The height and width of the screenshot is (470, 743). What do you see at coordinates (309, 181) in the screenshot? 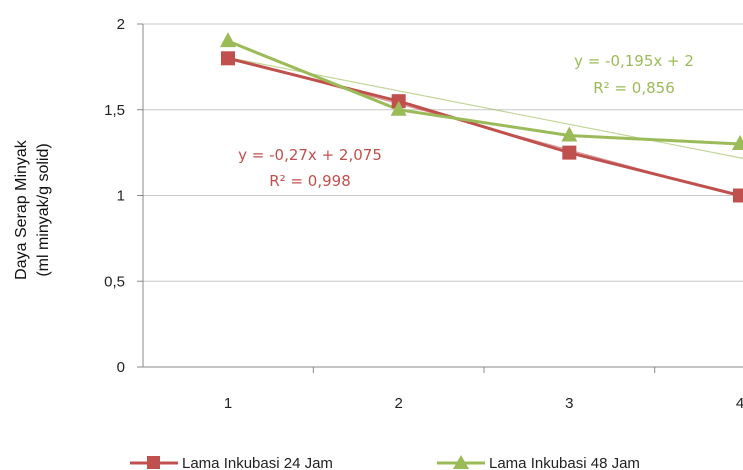
I see `r2-24-jam: R² = 0,998` at bounding box center [309, 181].